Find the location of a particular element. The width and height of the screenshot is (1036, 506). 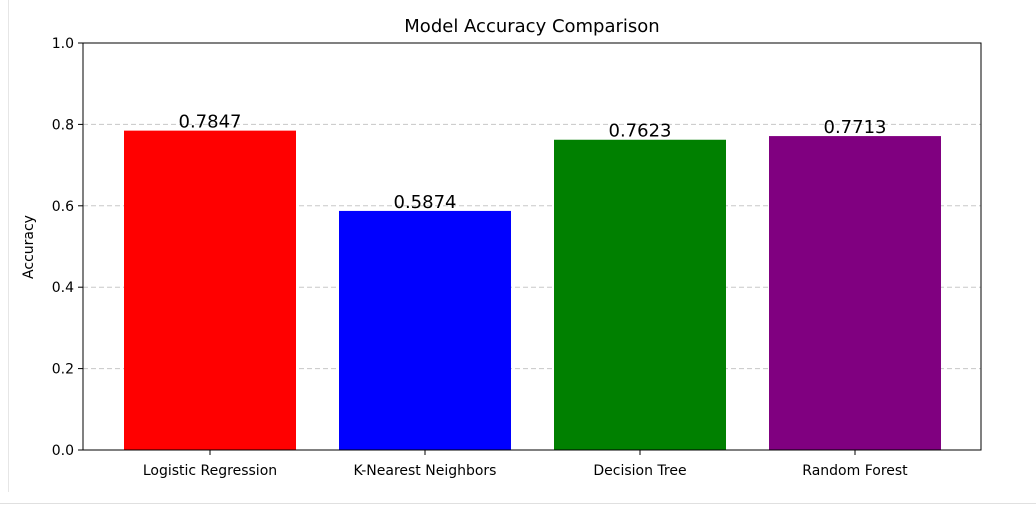

value-labels: 0.7847 0.5874 0.7623 0.7713 is located at coordinates (533, 162).